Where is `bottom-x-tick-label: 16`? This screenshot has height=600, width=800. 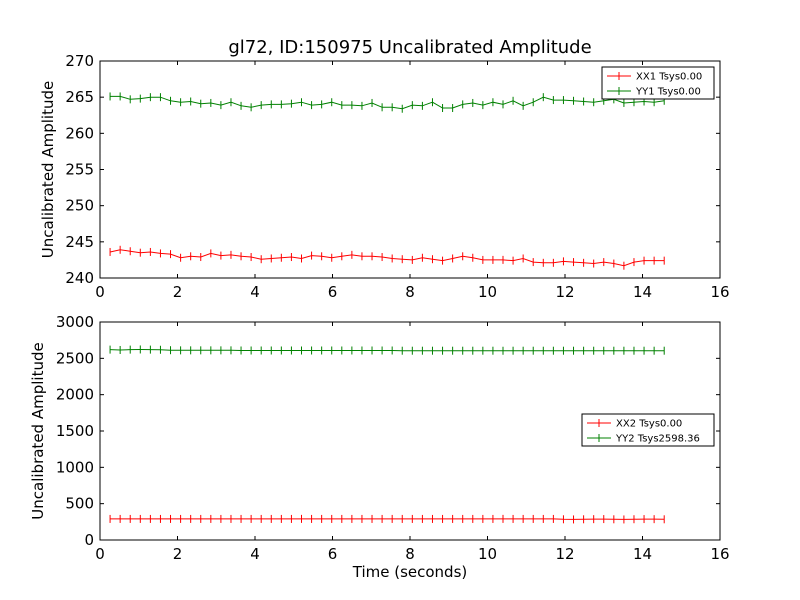 bottom-x-tick-label: 16 is located at coordinates (719, 554).